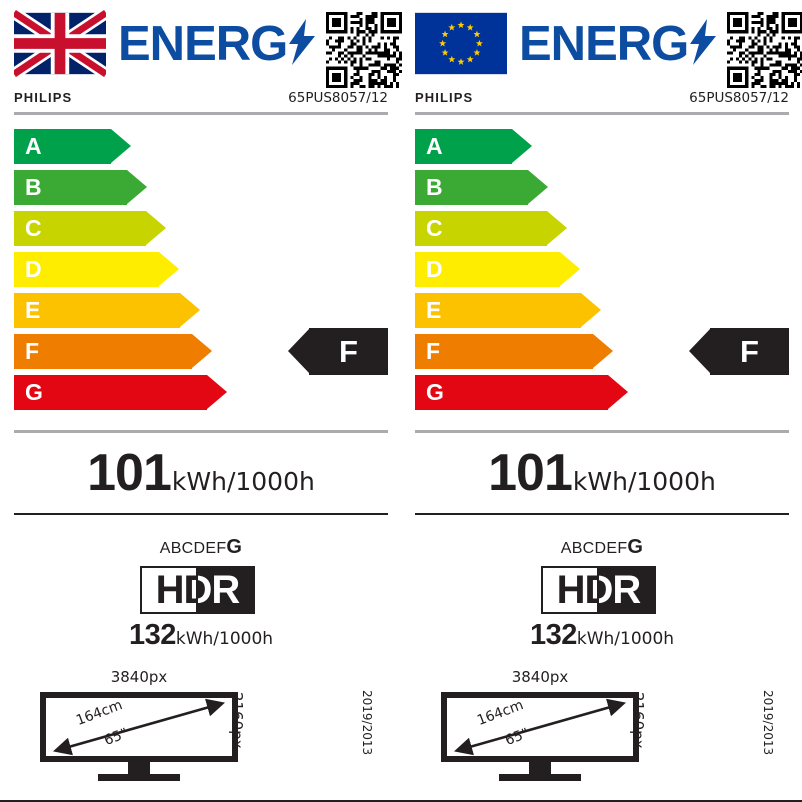 This screenshot has height=802, width=802. I want to click on eu-flag, so click(461, 43).